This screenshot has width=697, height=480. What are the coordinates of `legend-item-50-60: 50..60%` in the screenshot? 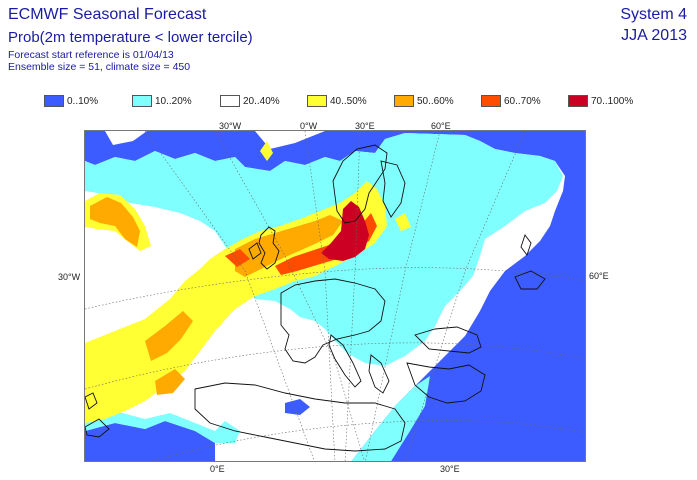 It's located at (424, 101).